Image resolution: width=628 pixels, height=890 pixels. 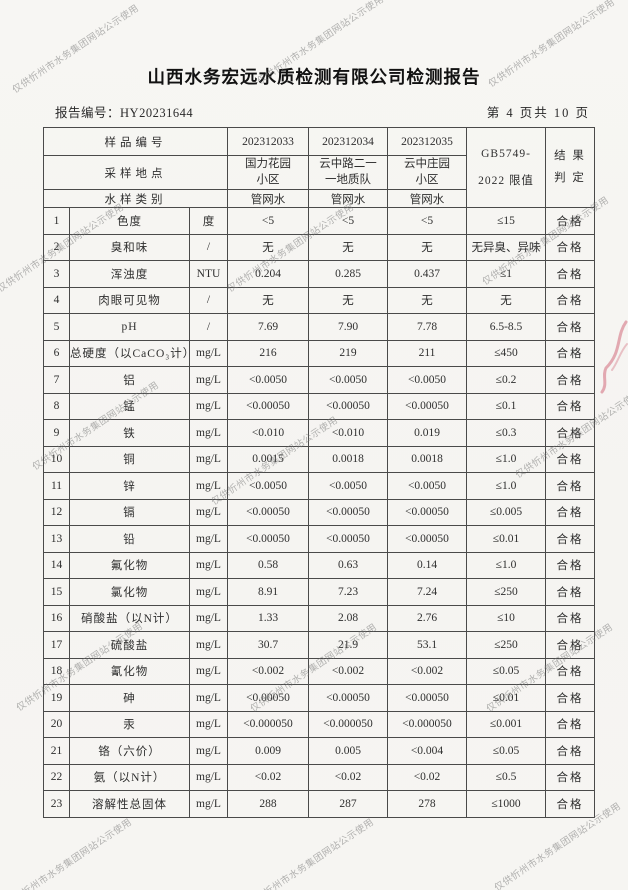 What do you see at coordinates (208, 221) in the screenshot?
I see `unit-cell: 度` at bounding box center [208, 221].